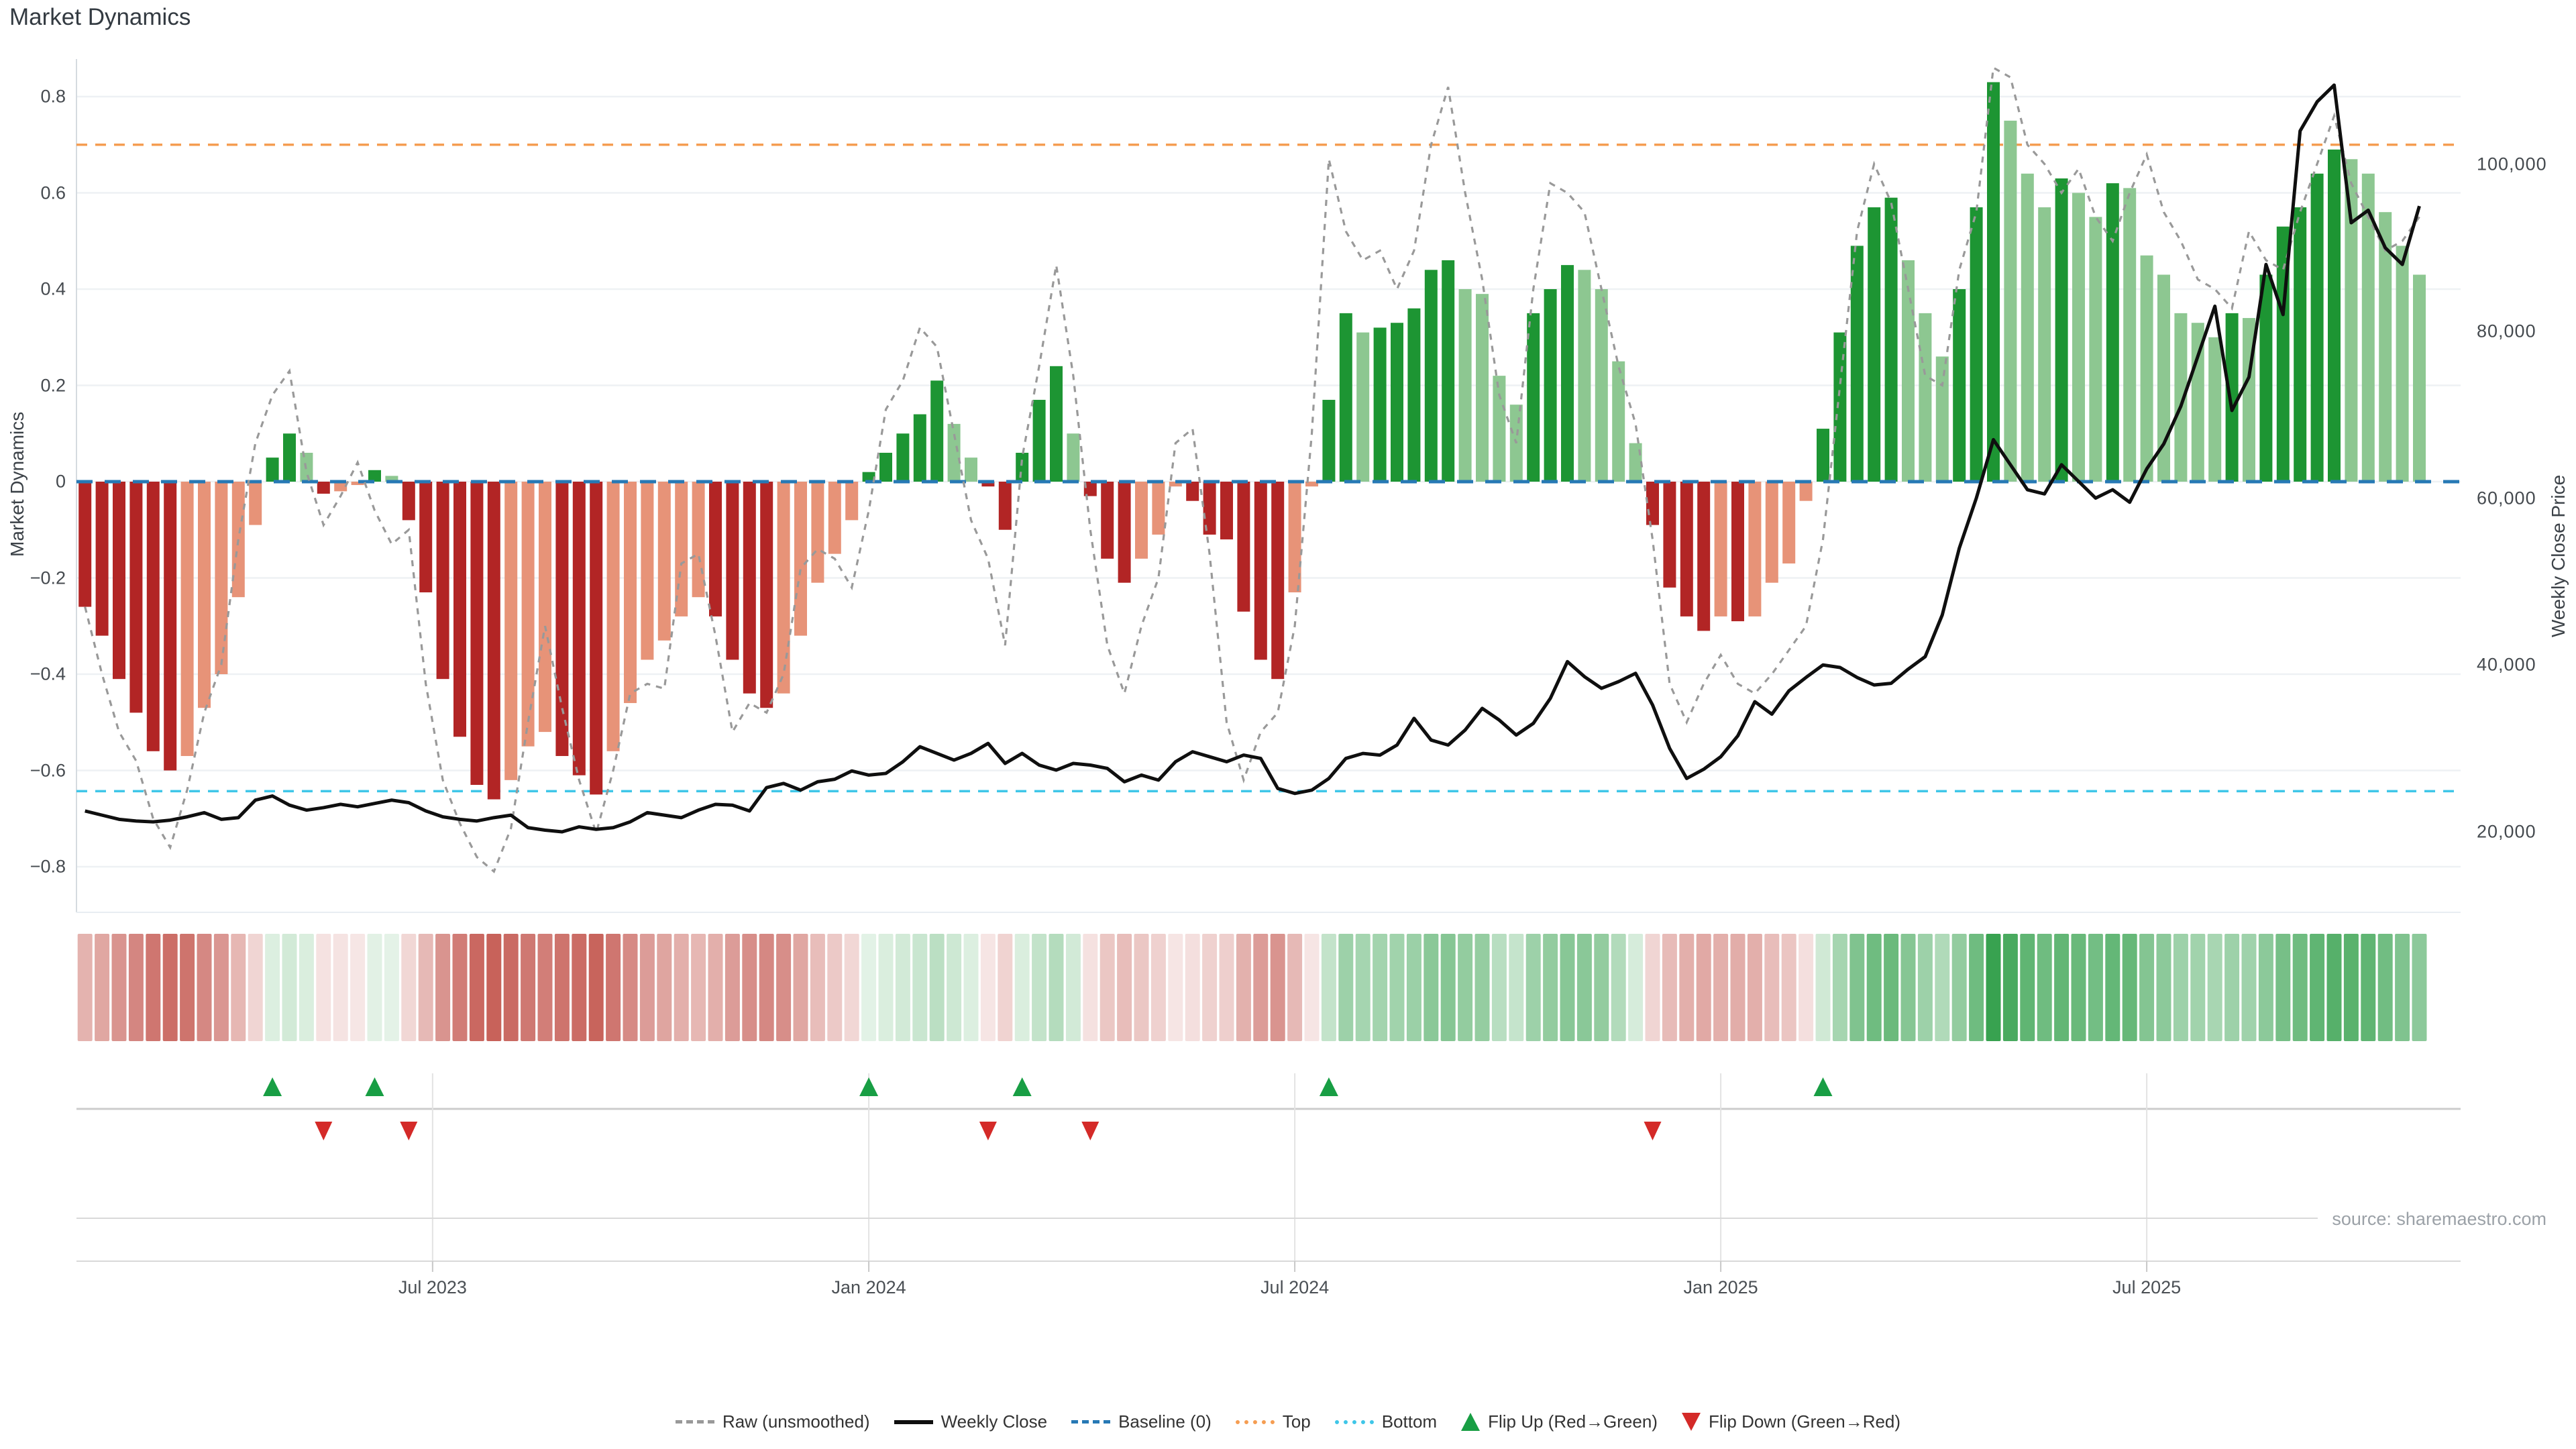  Describe the element at coordinates (48, 673) in the screenshot. I see `left-axis-tick: −0.4` at that location.